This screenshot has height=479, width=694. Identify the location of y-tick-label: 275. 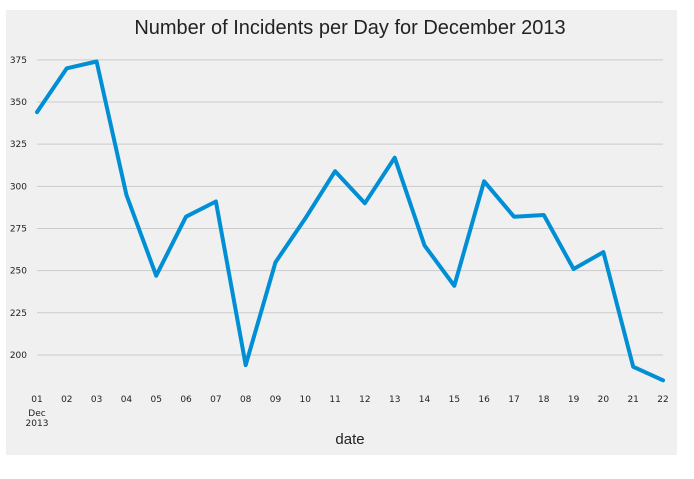
(18, 229).